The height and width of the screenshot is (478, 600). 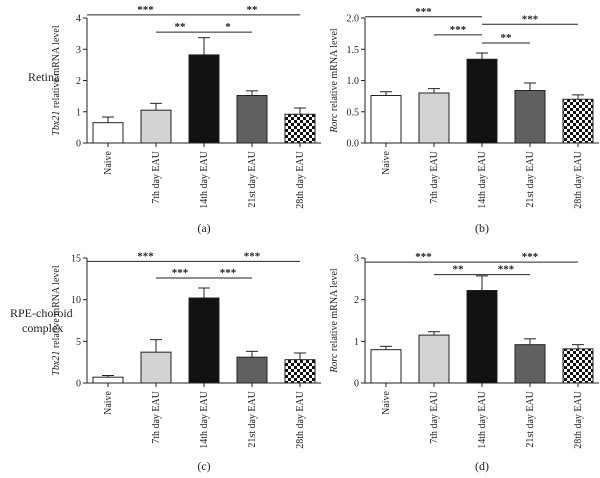 I want to click on panel-2-y-tick-label: 2.0, so click(x=353, y=19).